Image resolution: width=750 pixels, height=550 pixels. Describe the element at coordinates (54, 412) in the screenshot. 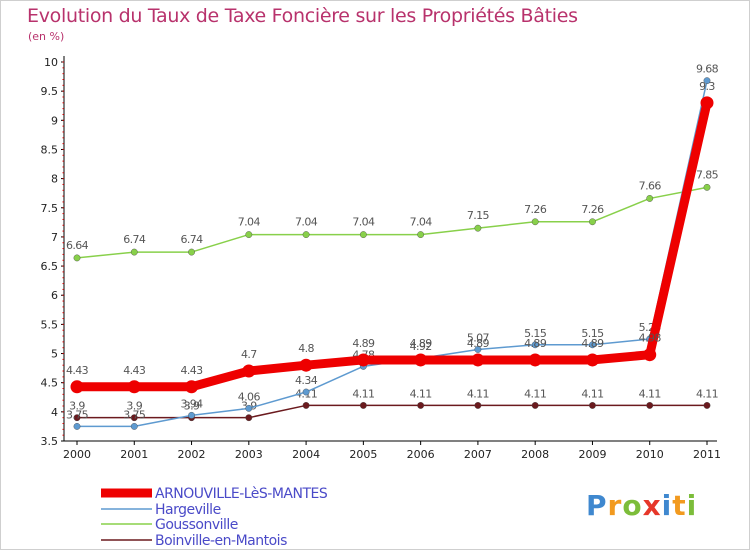

I see `y-tick-label: 4` at that location.